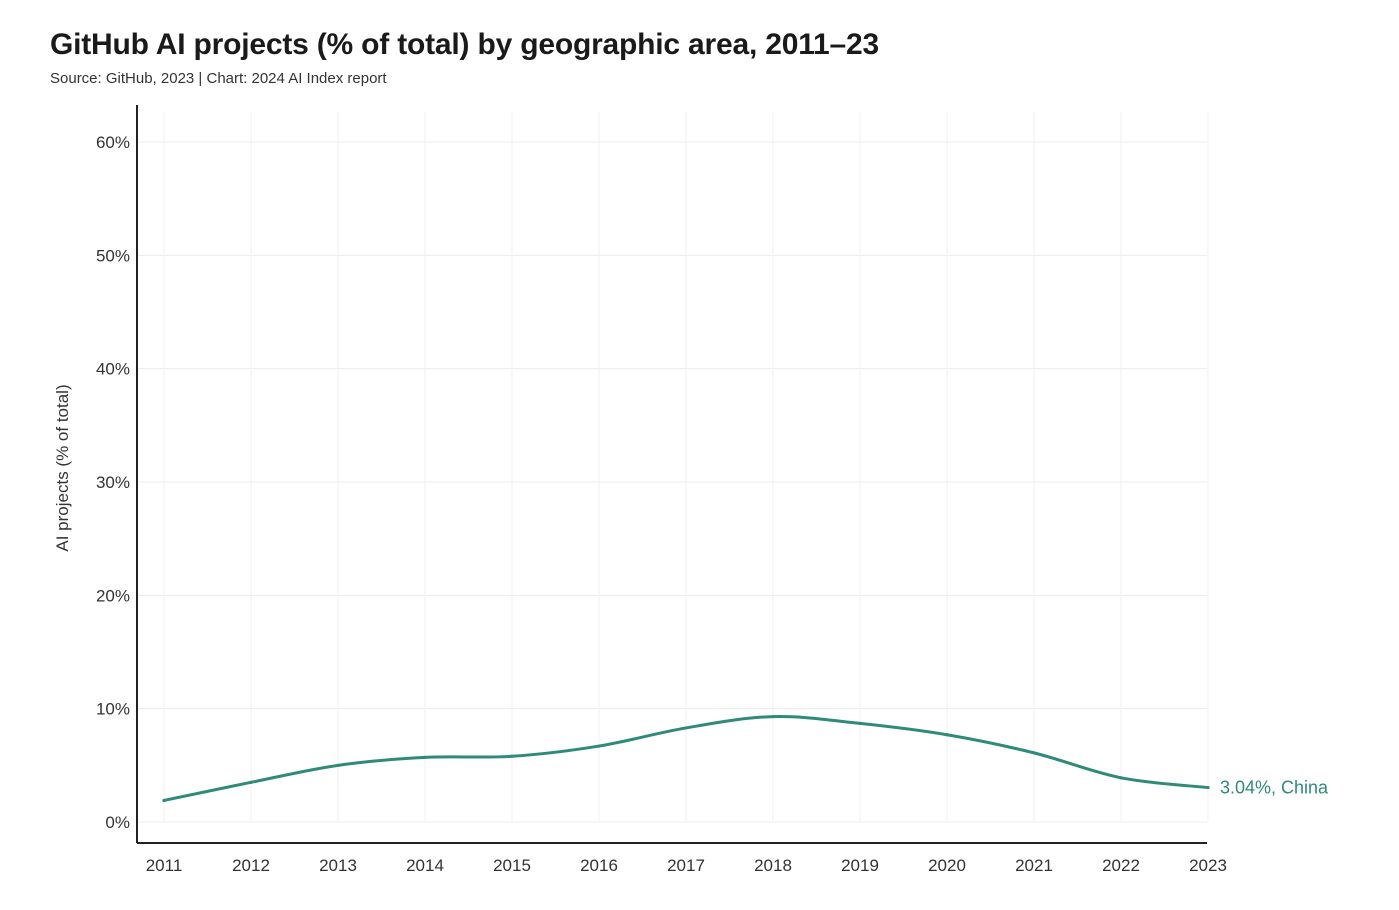 The height and width of the screenshot is (910, 1399). What do you see at coordinates (113, 142) in the screenshot?
I see `y-tick-label: 60%` at bounding box center [113, 142].